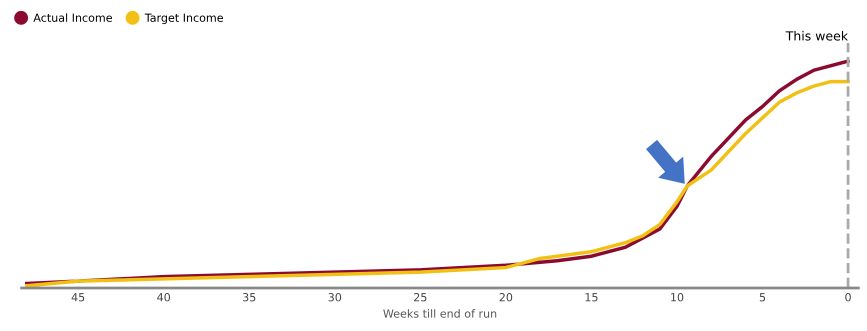 The height and width of the screenshot is (331, 867). I want to click on x-tick-label: 20, so click(506, 297).